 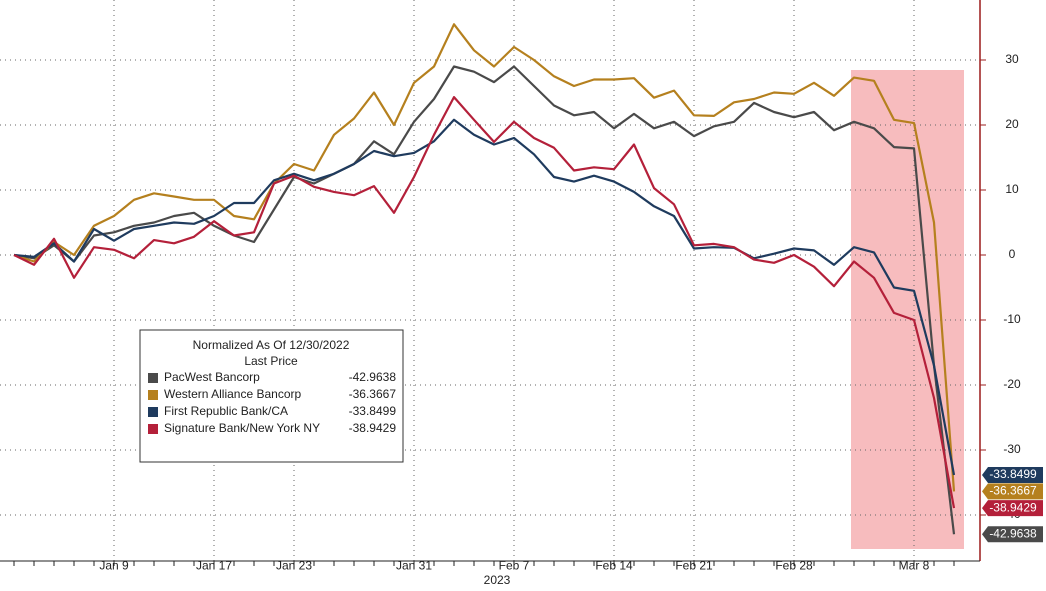 I want to click on legend-label: PacWest Bancorp, so click(x=212, y=377).